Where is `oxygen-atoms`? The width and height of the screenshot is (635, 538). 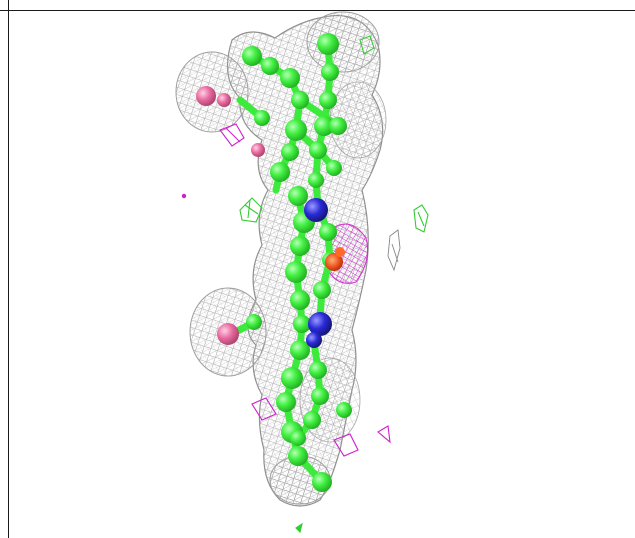 oxygen-atoms is located at coordinates (230, 215).